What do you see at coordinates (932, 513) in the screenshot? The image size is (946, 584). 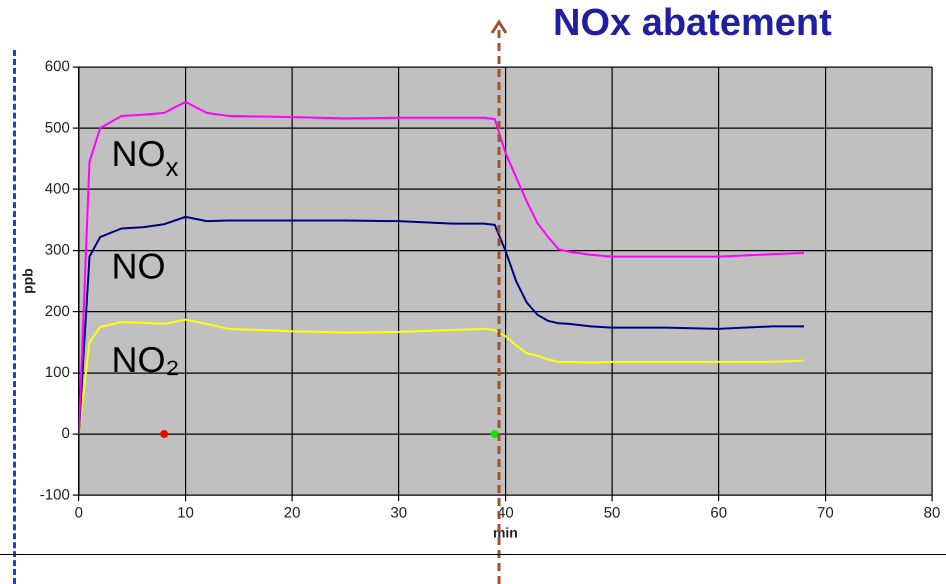 I see `x-tick-label: 80` at bounding box center [932, 513].